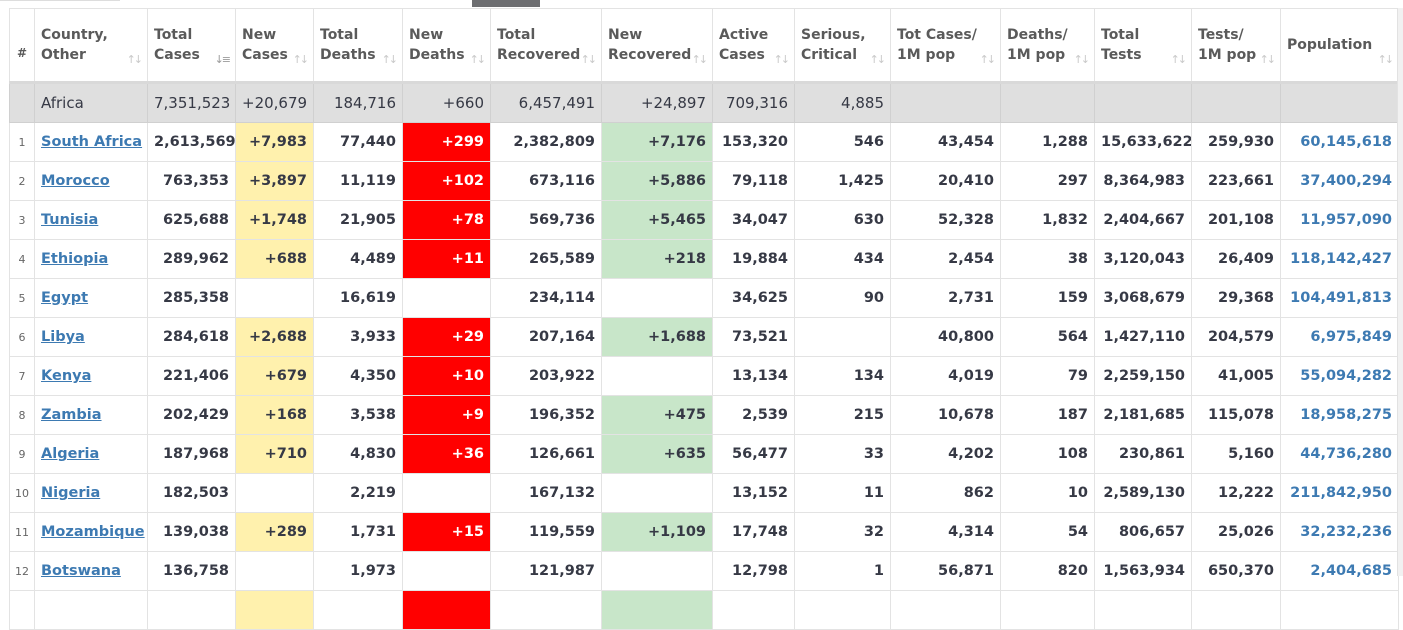 The height and width of the screenshot is (630, 1403). What do you see at coordinates (191, 454) in the screenshot?
I see `total-cases-cell: 187,968` at bounding box center [191, 454].